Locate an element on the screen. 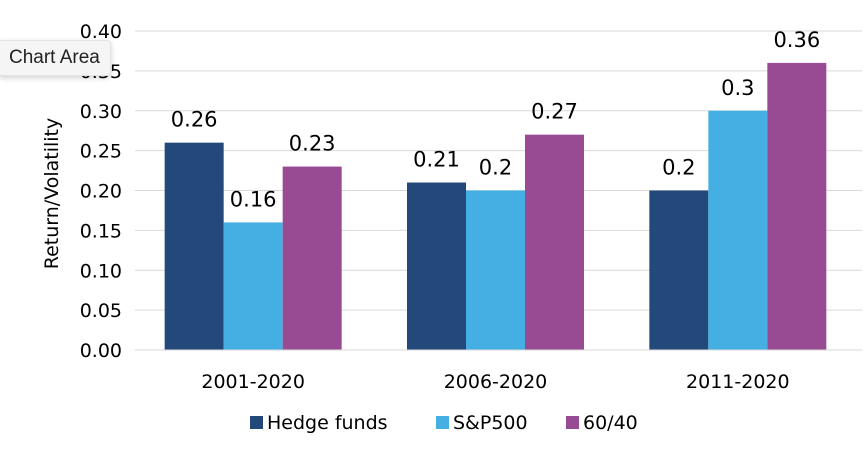  y-tick-label: 0.05 is located at coordinates (101, 311).